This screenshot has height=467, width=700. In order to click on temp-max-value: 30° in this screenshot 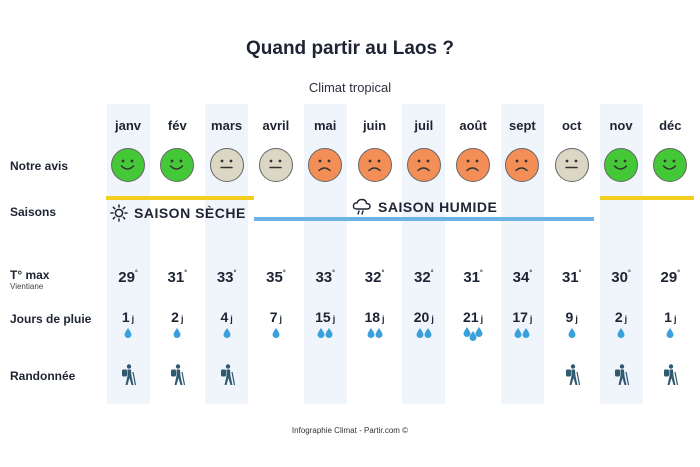, I will do `click(621, 277)`.